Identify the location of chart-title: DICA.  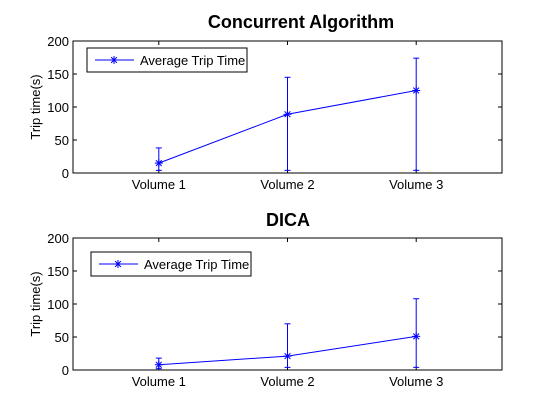
(288, 220).